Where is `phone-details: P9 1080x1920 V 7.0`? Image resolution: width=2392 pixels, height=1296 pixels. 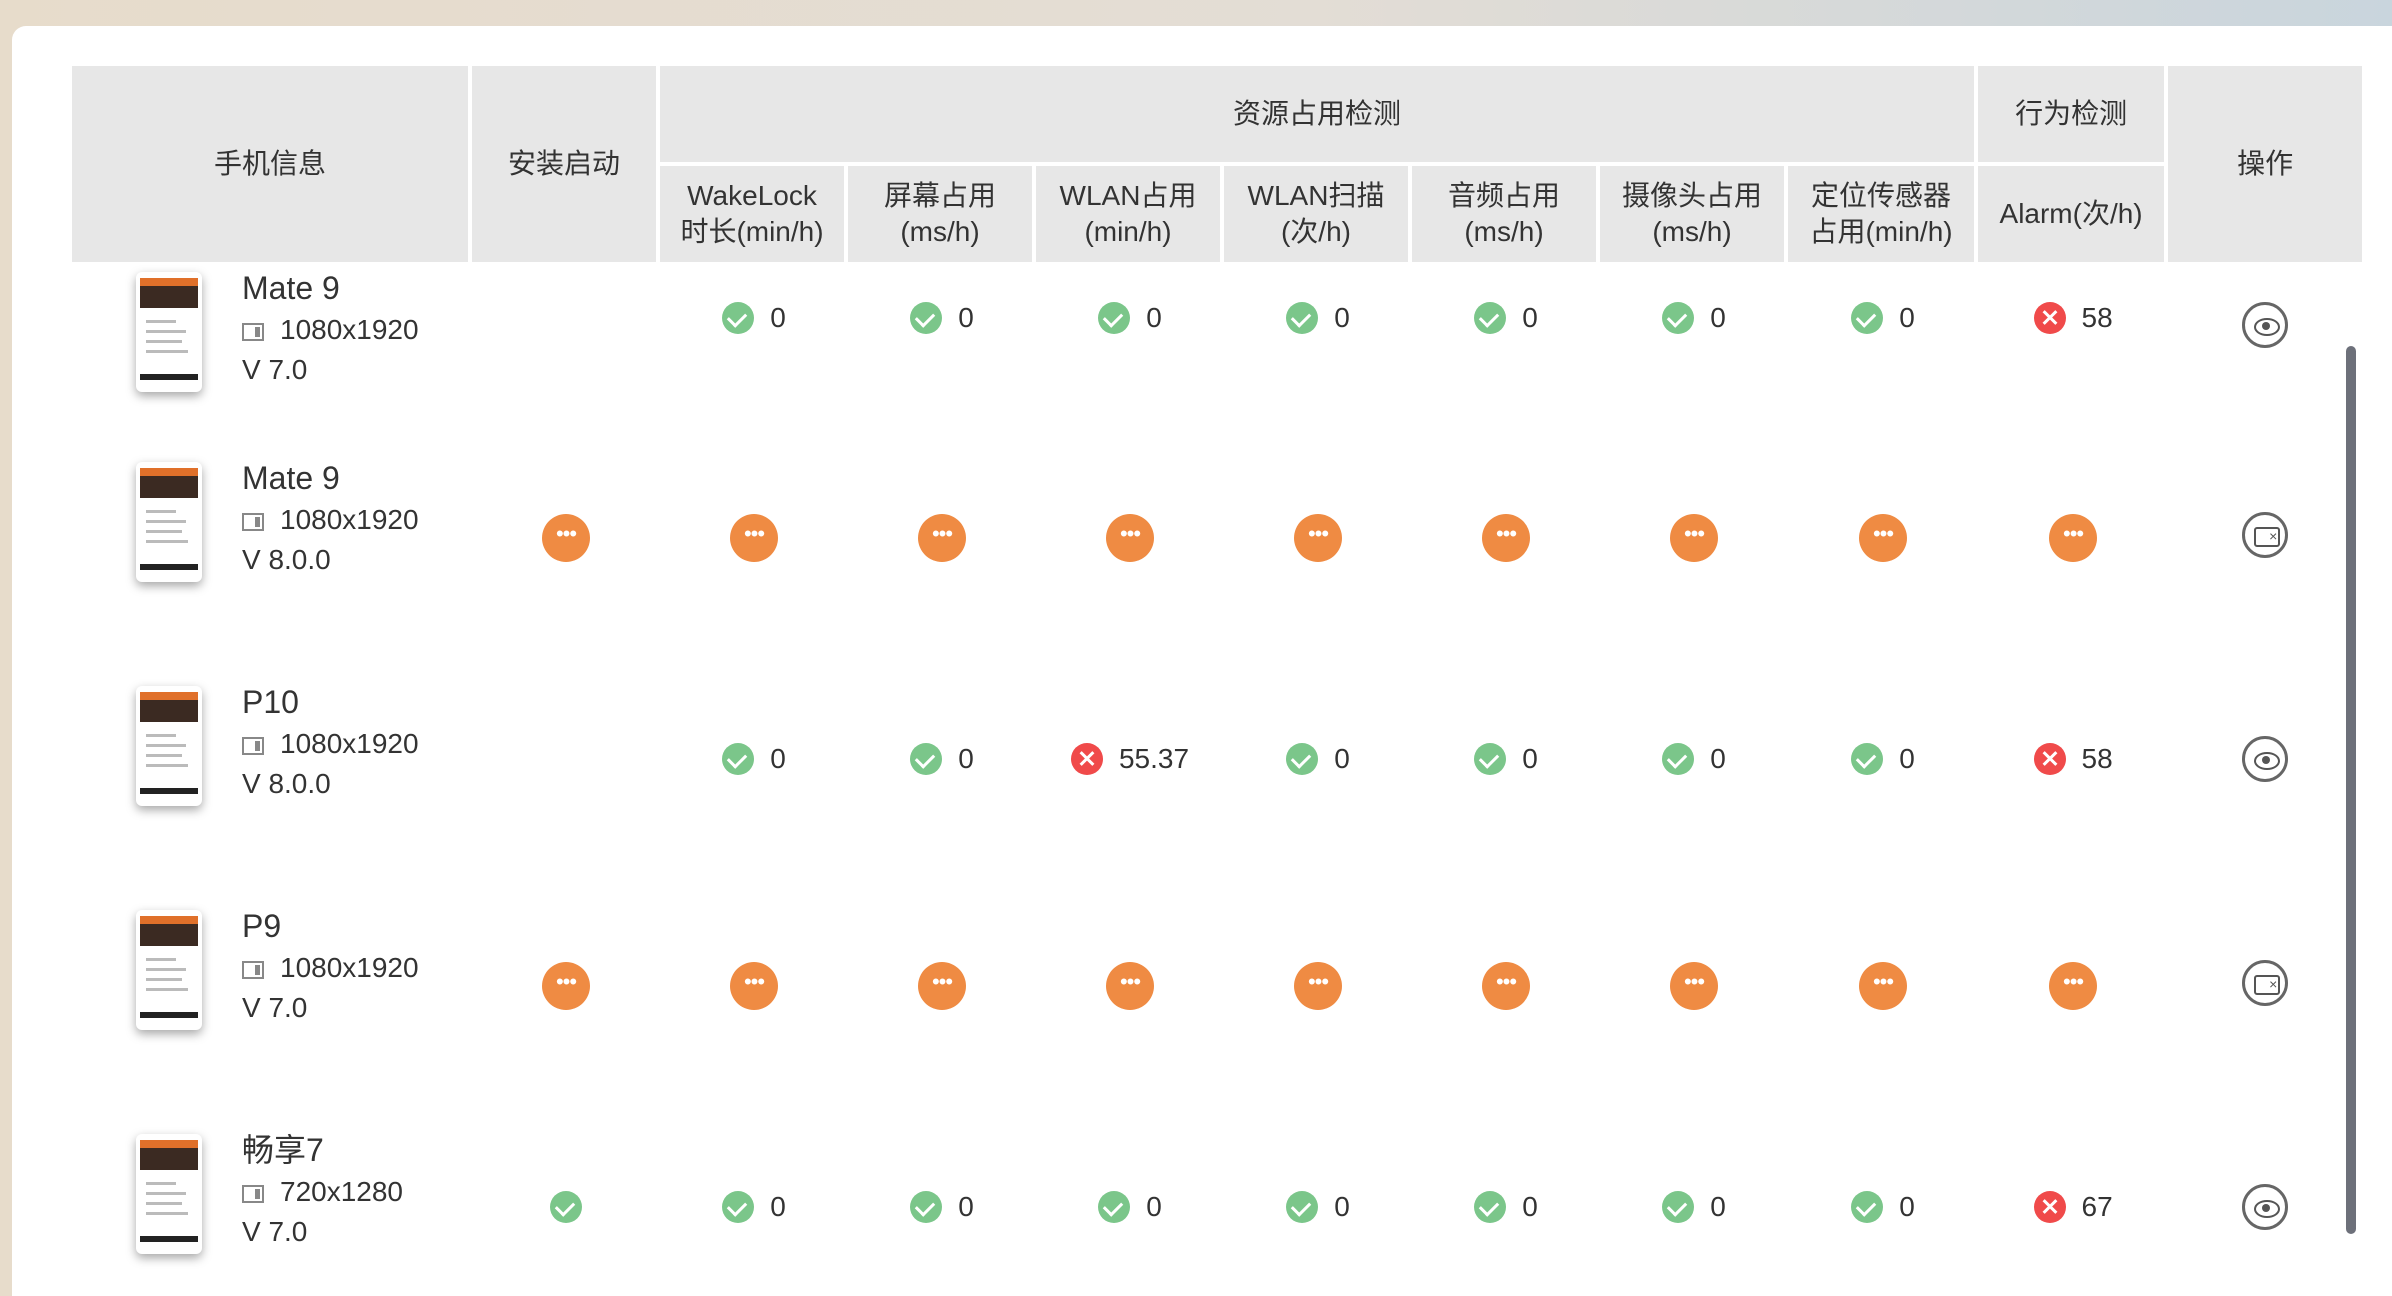
phone-details: P9 1080x1920 V 7.0 is located at coordinates (330, 966).